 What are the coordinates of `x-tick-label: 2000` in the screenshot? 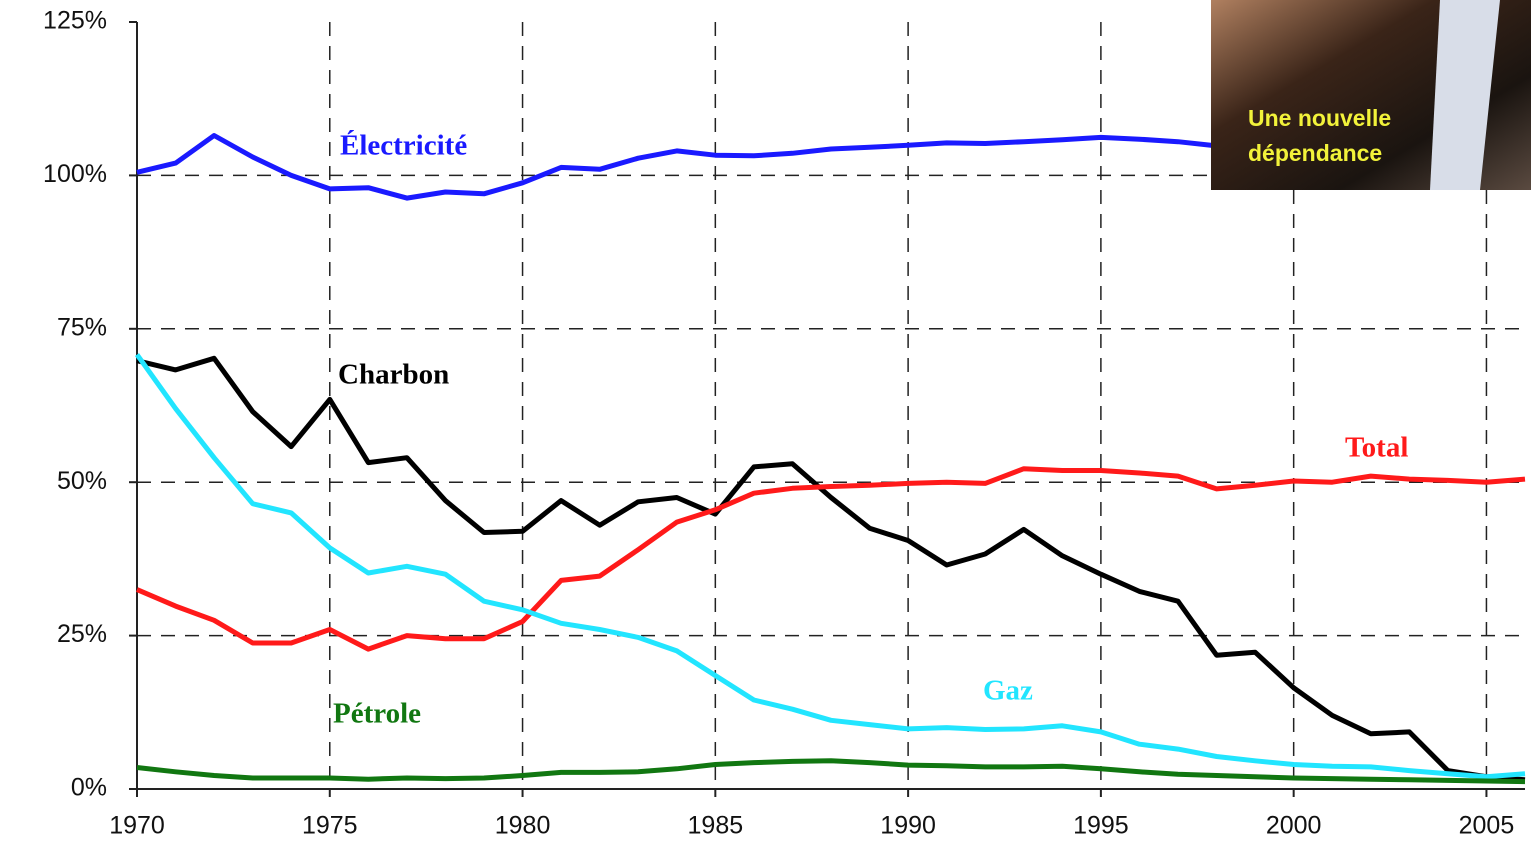 It's located at (1294, 826).